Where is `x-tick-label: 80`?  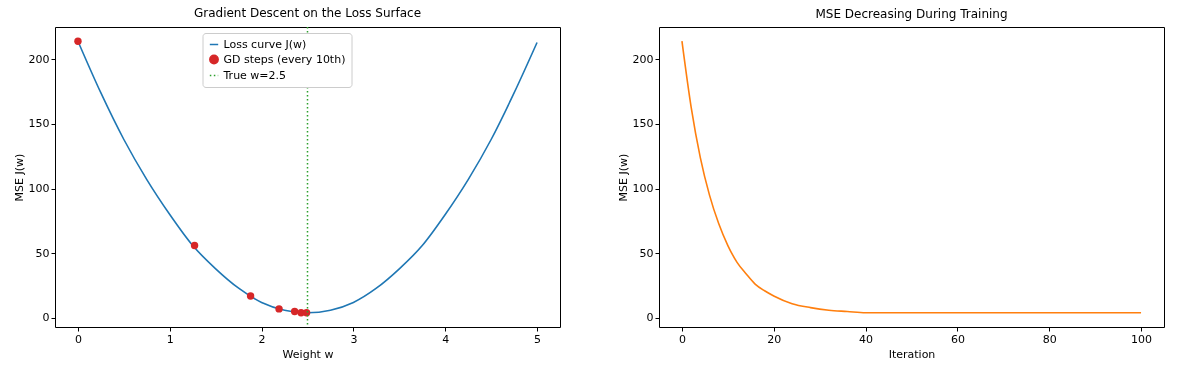
x-tick-label: 80 is located at coordinates (1049, 339).